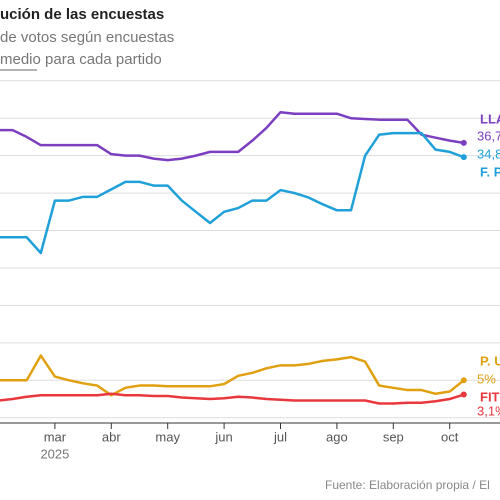 This screenshot has width=500, height=500. I want to click on series-name: F. P, so click(490, 171).